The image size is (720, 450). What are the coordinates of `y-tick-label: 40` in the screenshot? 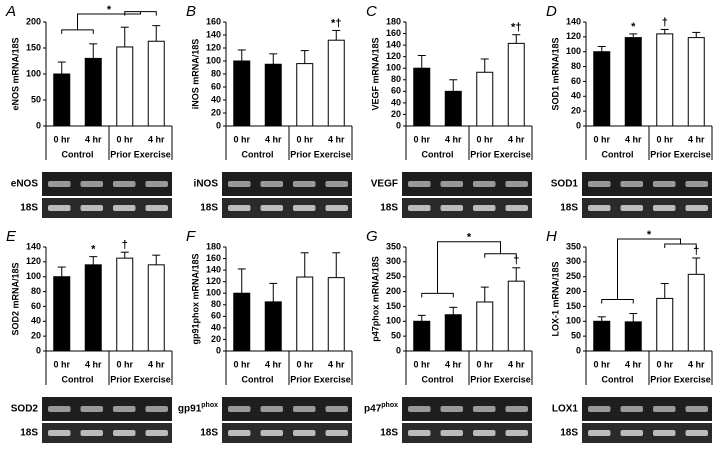 It's located at (396, 102).